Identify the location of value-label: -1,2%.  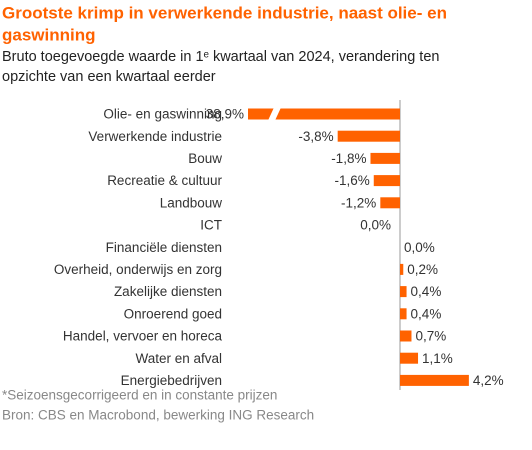
(358, 202).